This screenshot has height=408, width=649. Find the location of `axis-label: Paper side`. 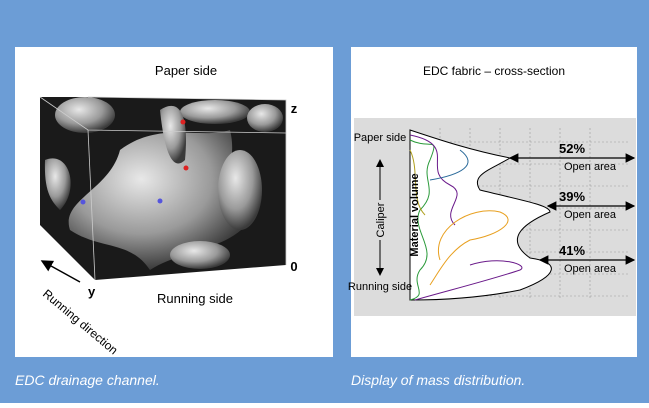

axis-label: Paper side is located at coordinates (380, 138).